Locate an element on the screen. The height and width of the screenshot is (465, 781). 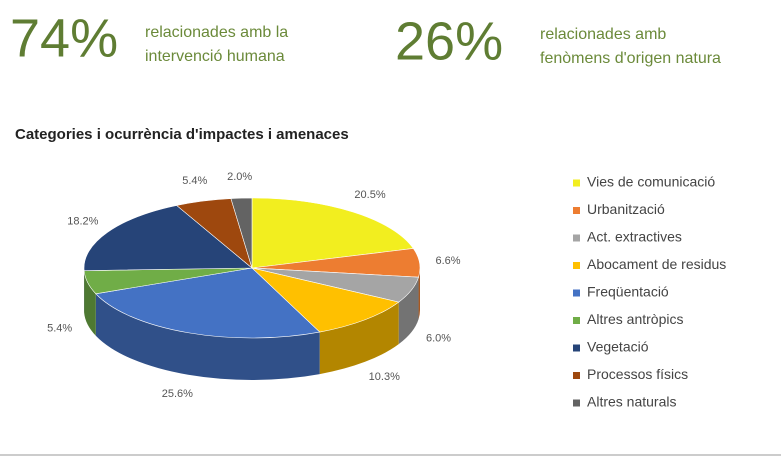
legend-label: Freqüentació is located at coordinates (628, 292).